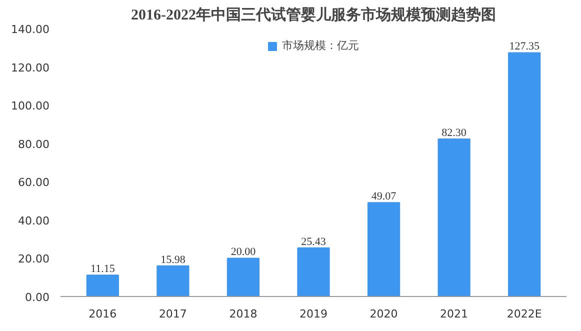 The width and height of the screenshot is (581, 331). I want to click on y-tick-label: 120.00, so click(30, 67).